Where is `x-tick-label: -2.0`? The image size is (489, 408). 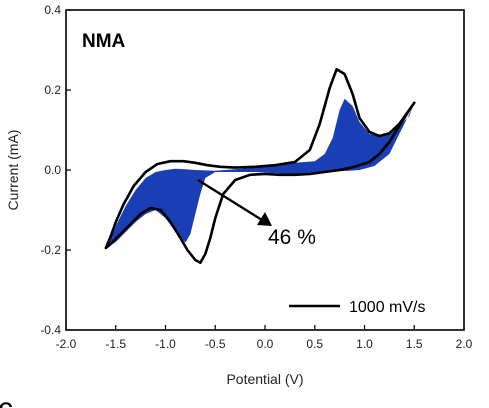
x-tick-label: -2.0 is located at coordinates (66, 344).